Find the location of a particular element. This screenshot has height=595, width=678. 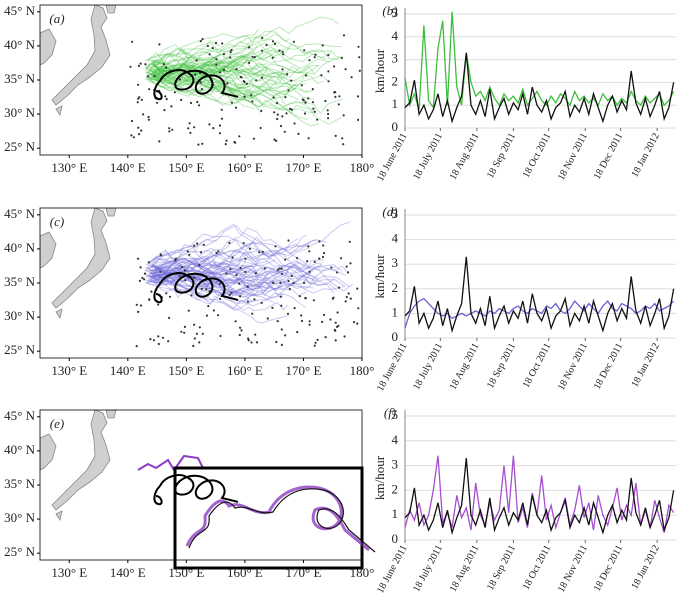

y-tick-label: 0 is located at coordinates (395, 126).